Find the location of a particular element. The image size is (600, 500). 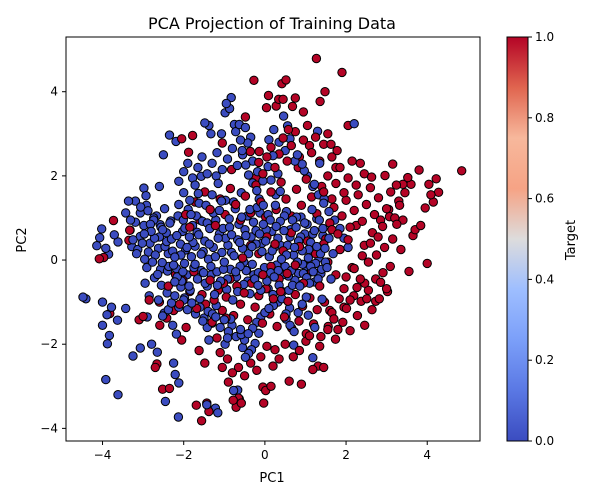

colorbar-tick-label: 1.0 is located at coordinates (544, 37).